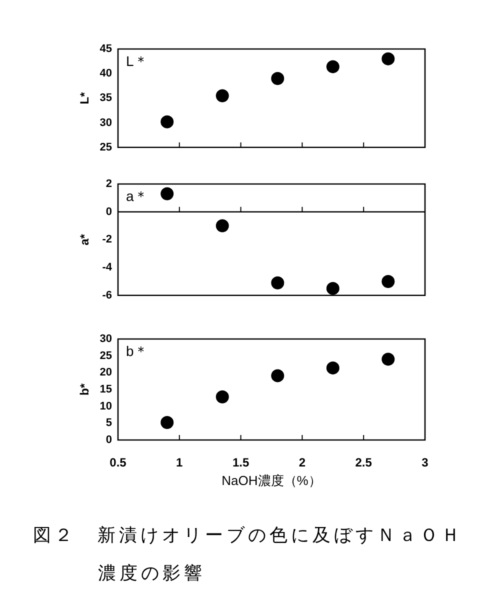 This screenshot has width=487, height=600. What do you see at coordinates (107, 295) in the screenshot?
I see `y-tick-label: -6` at bounding box center [107, 295].